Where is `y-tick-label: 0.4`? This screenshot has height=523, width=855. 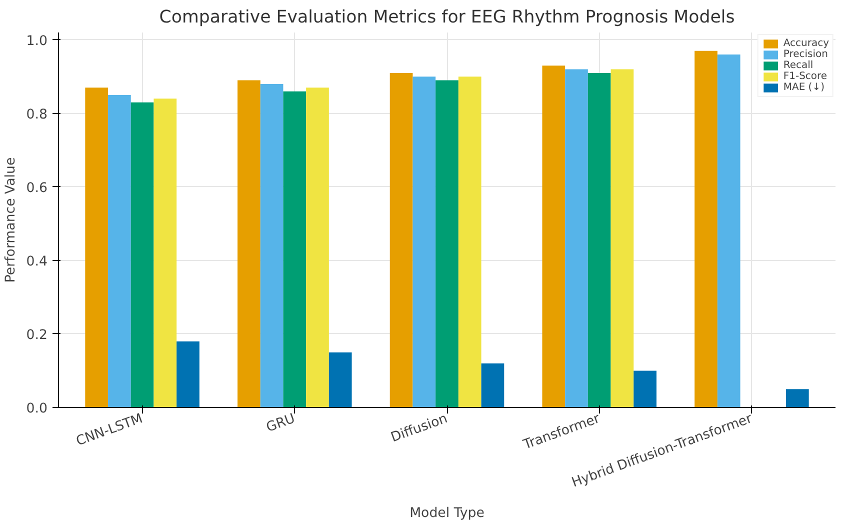
y-tick-label: 0.4 is located at coordinates (37, 262).